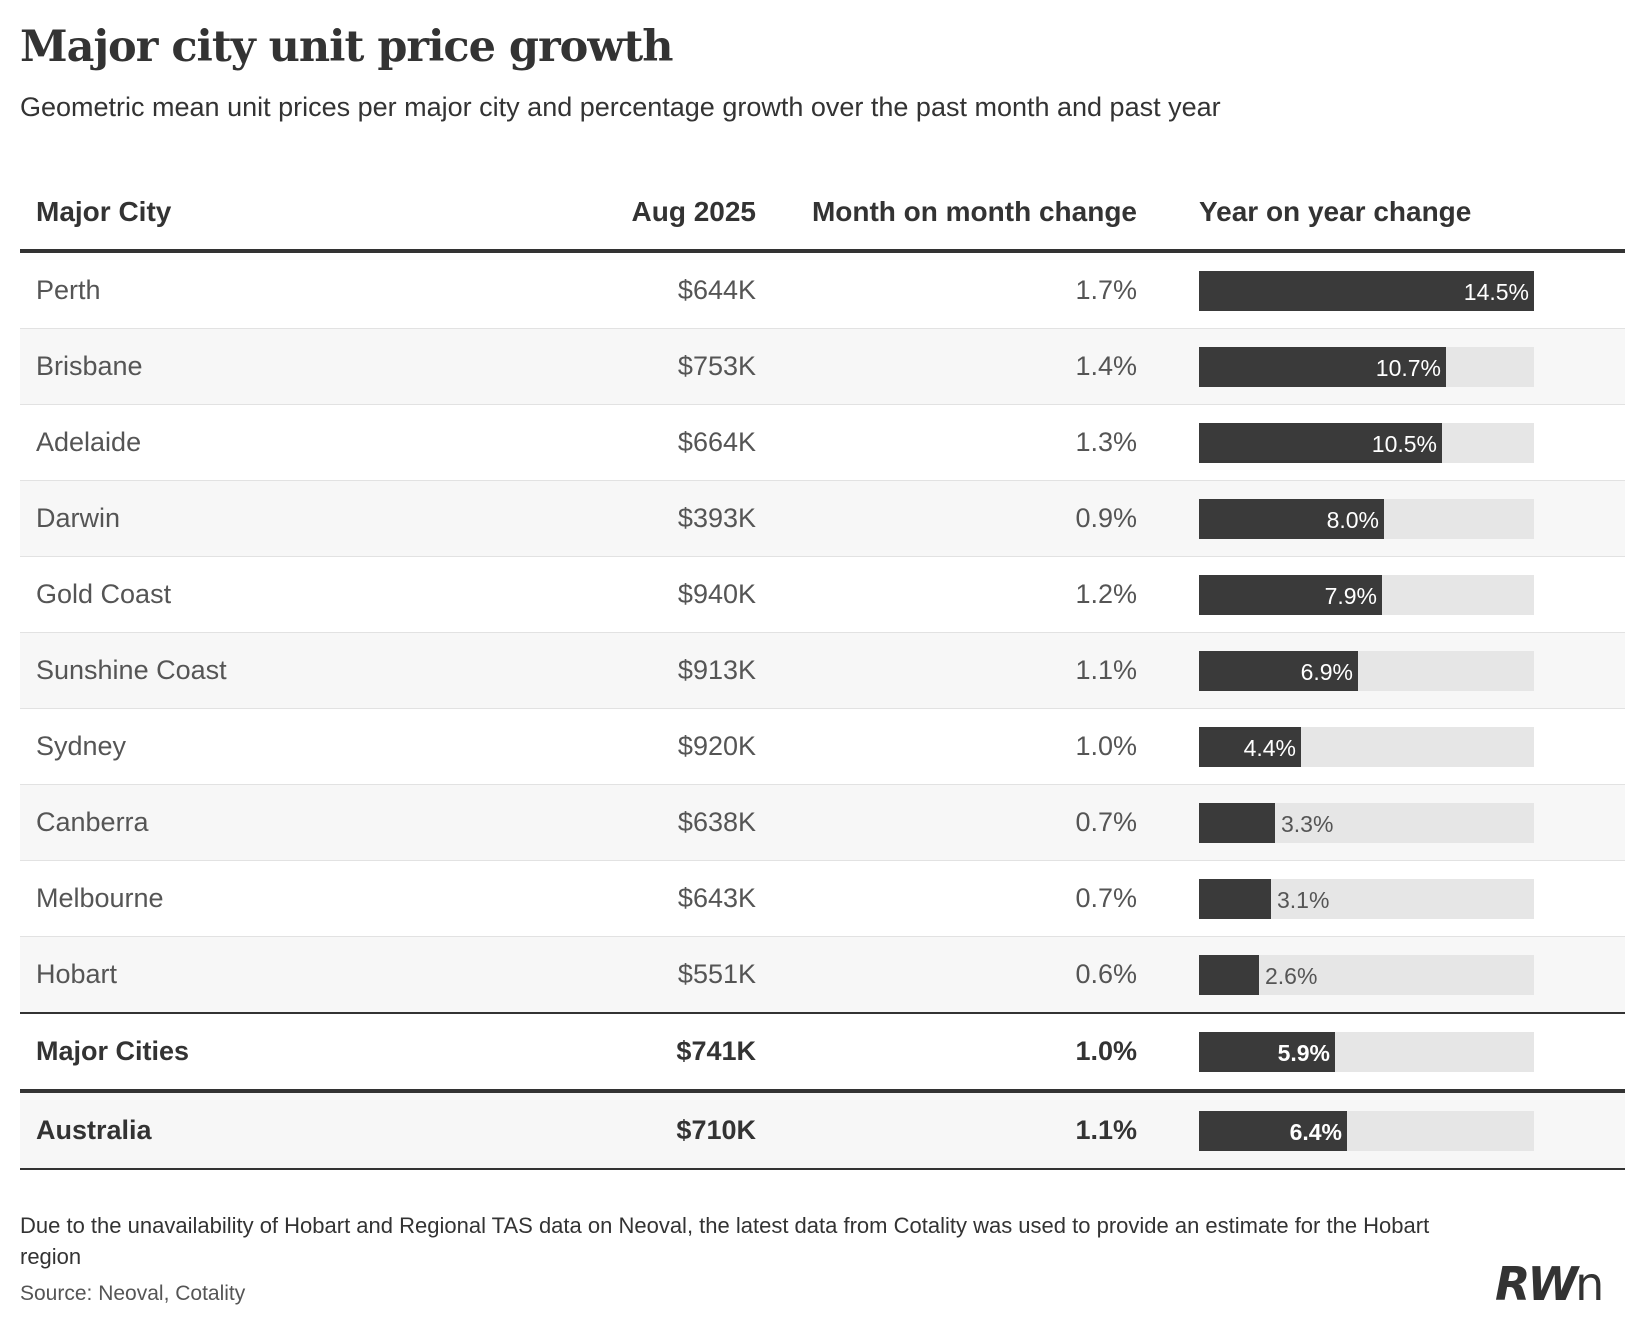 The width and height of the screenshot is (1640, 1322). What do you see at coordinates (1366, 898) in the screenshot?
I see `yoy-bar-track: 3.1%` at bounding box center [1366, 898].